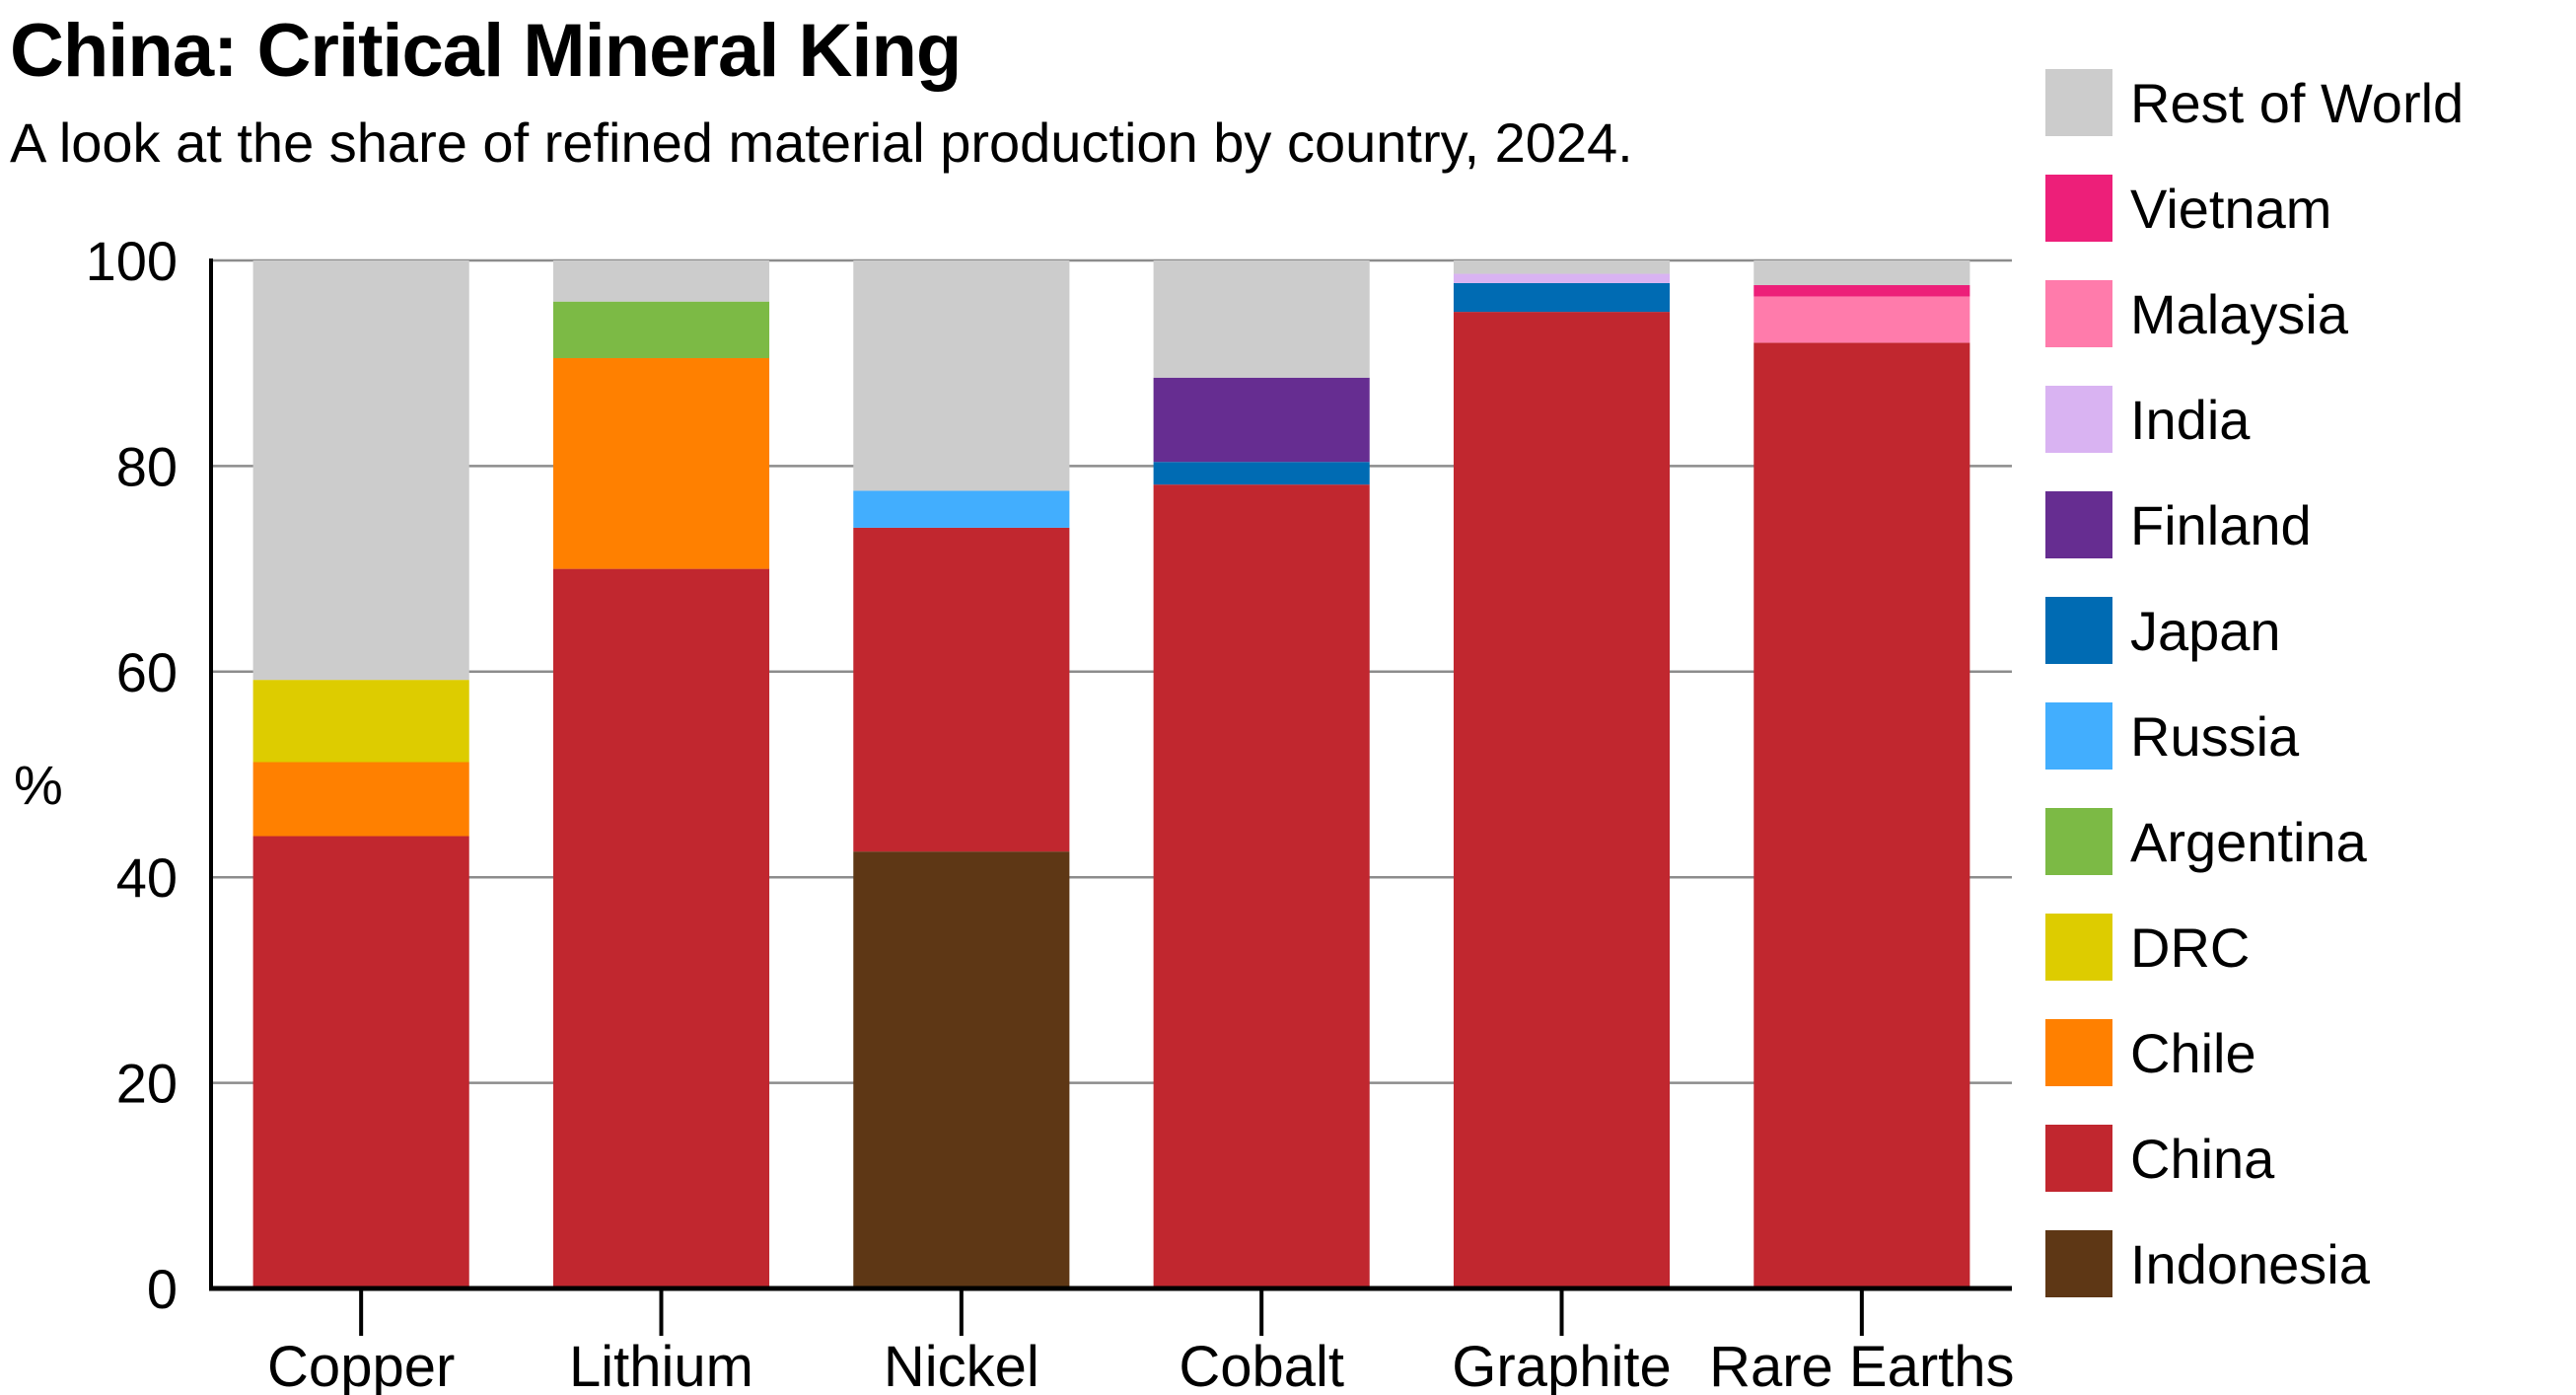 This screenshot has width=2576, height=1395. What do you see at coordinates (661, 329) in the screenshot?
I see `bar-segment-lithium-argentina` at bounding box center [661, 329].